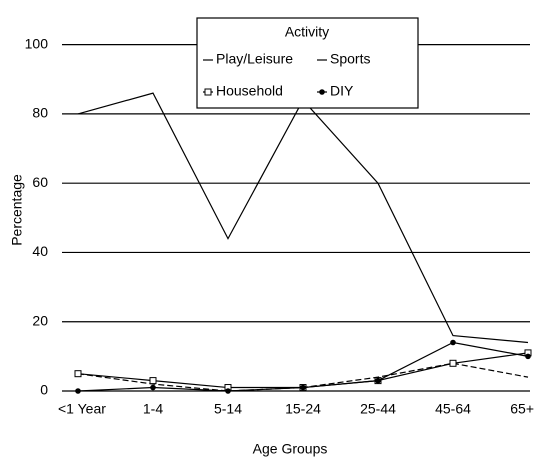 This screenshot has width=536, height=465. What do you see at coordinates (522, 409) in the screenshot?
I see `x-tick-label: 65+` at bounding box center [522, 409].